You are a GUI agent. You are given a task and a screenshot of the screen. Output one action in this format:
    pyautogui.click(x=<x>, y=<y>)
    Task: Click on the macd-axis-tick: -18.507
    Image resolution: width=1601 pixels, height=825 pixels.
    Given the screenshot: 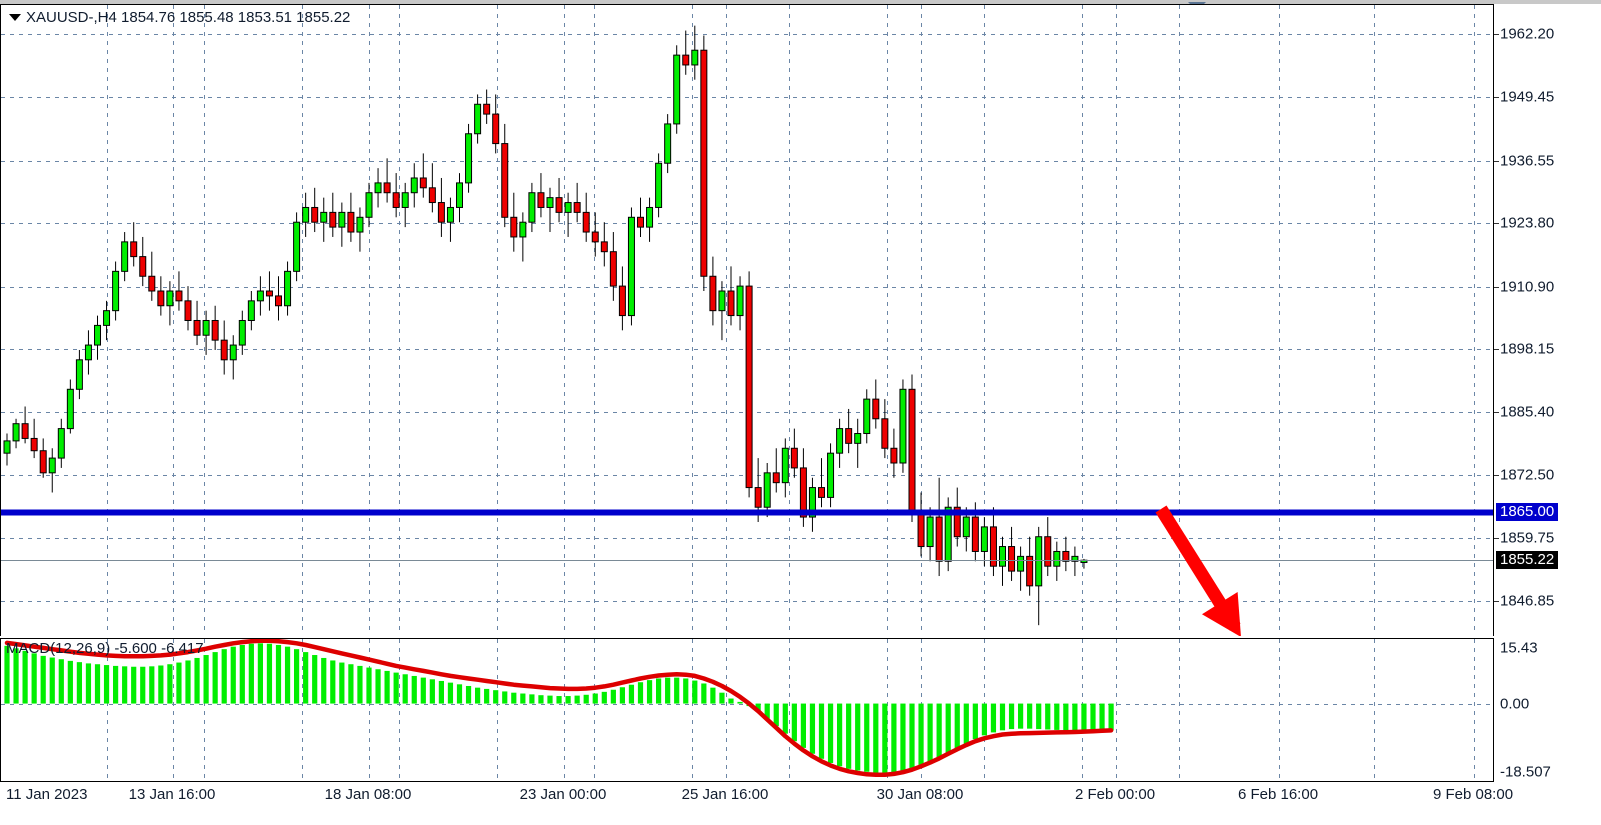 What is the action you would take?
    pyautogui.click(x=1525, y=772)
    